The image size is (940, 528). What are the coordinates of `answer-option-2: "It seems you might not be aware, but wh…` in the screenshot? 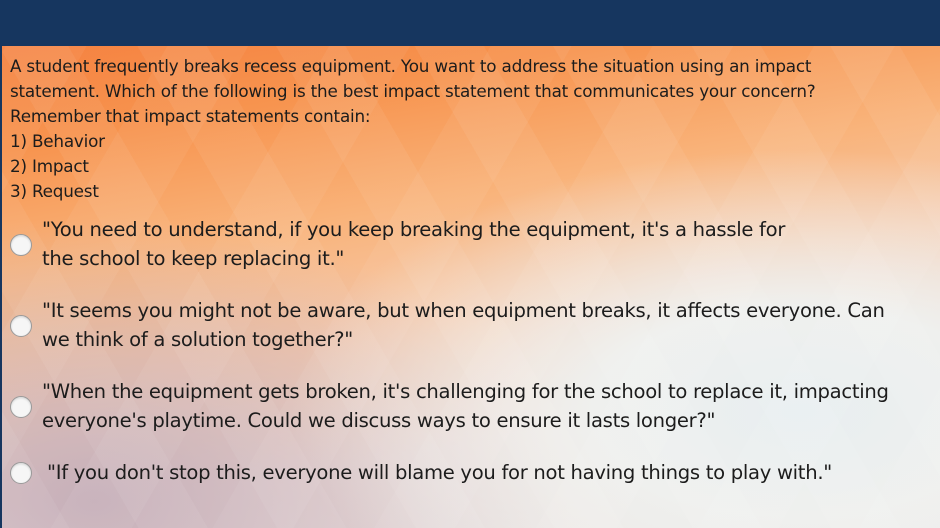 It's located at (465, 325).